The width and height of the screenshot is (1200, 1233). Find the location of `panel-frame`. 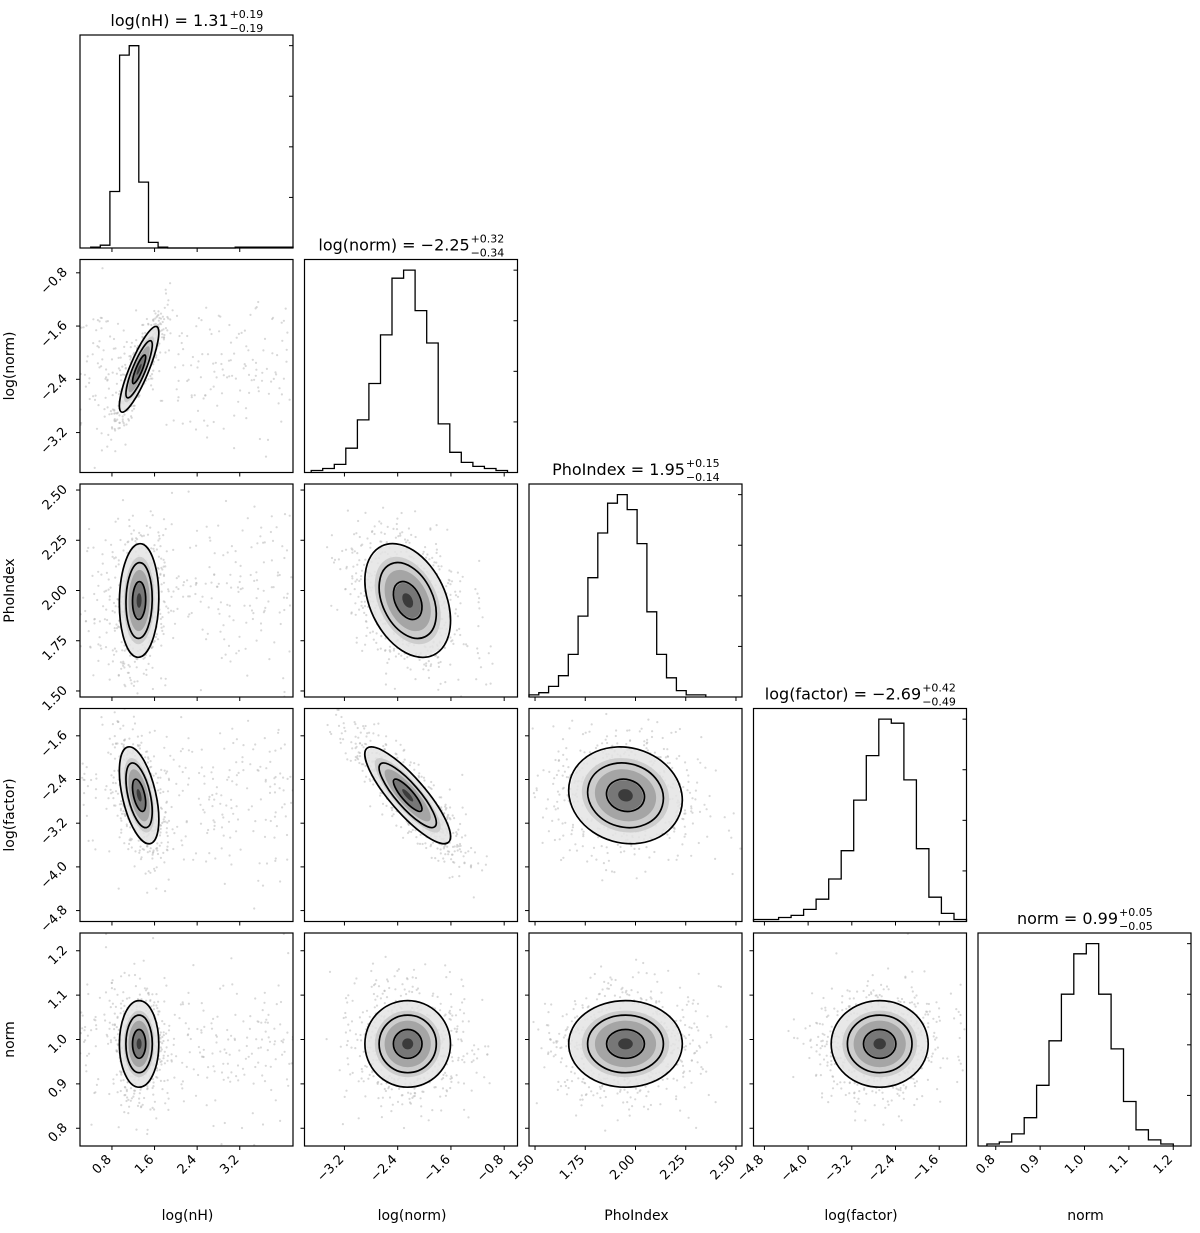

panel-frame is located at coordinates (186, 590).